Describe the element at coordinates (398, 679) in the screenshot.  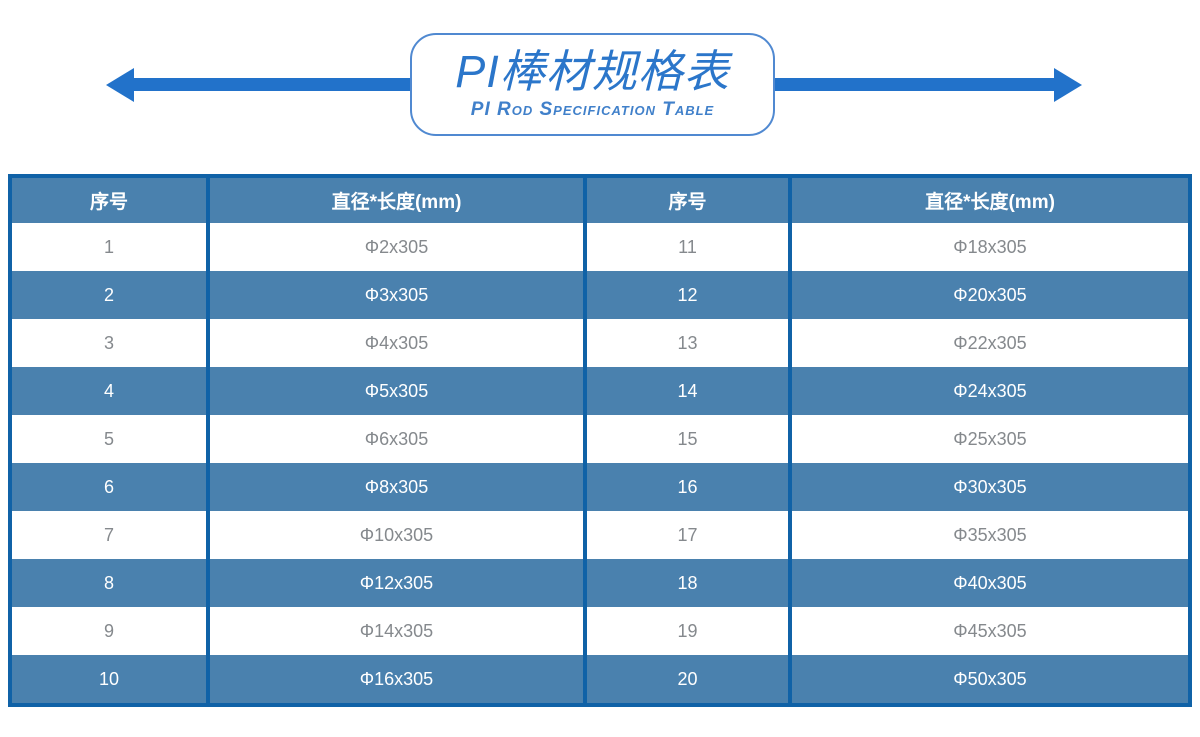
I see `cell-spec: Φ16x305` at that location.